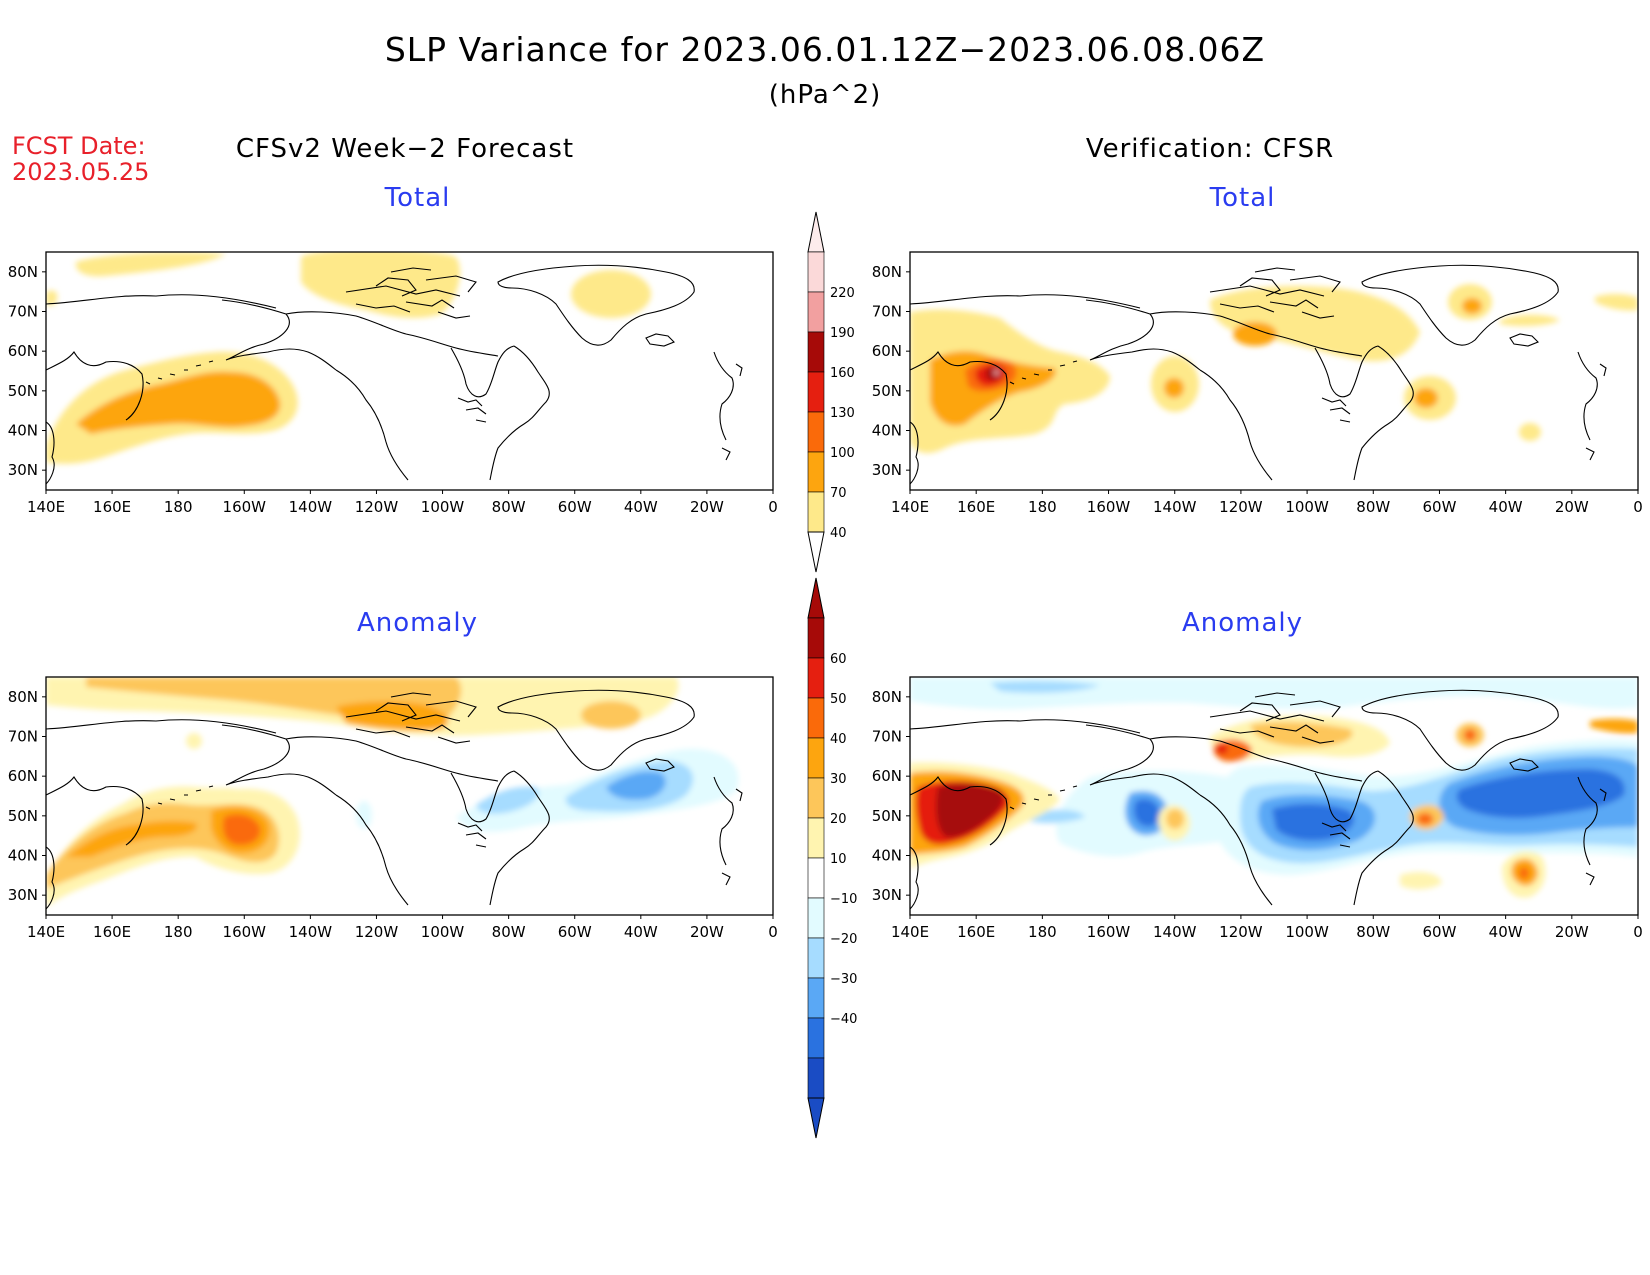  Describe the element at coordinates (838, 859) in the screenshot. I see `colorbar-anomaly-label: 10` at that location.